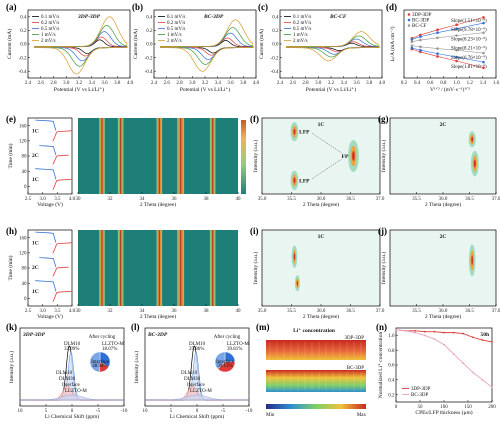 The width and height of the screenshot is (500, 428). I want to click on pie-label: DLM10, so click(72, 344).